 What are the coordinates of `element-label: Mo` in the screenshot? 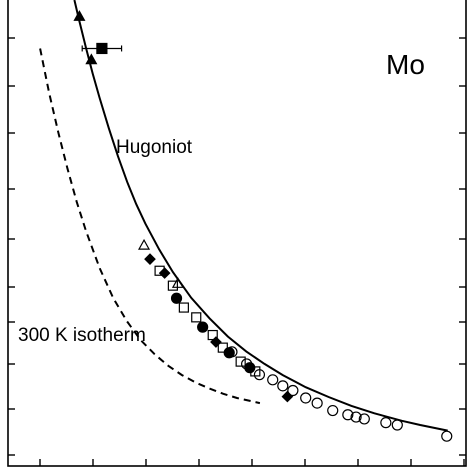 It's located at (405, 64).